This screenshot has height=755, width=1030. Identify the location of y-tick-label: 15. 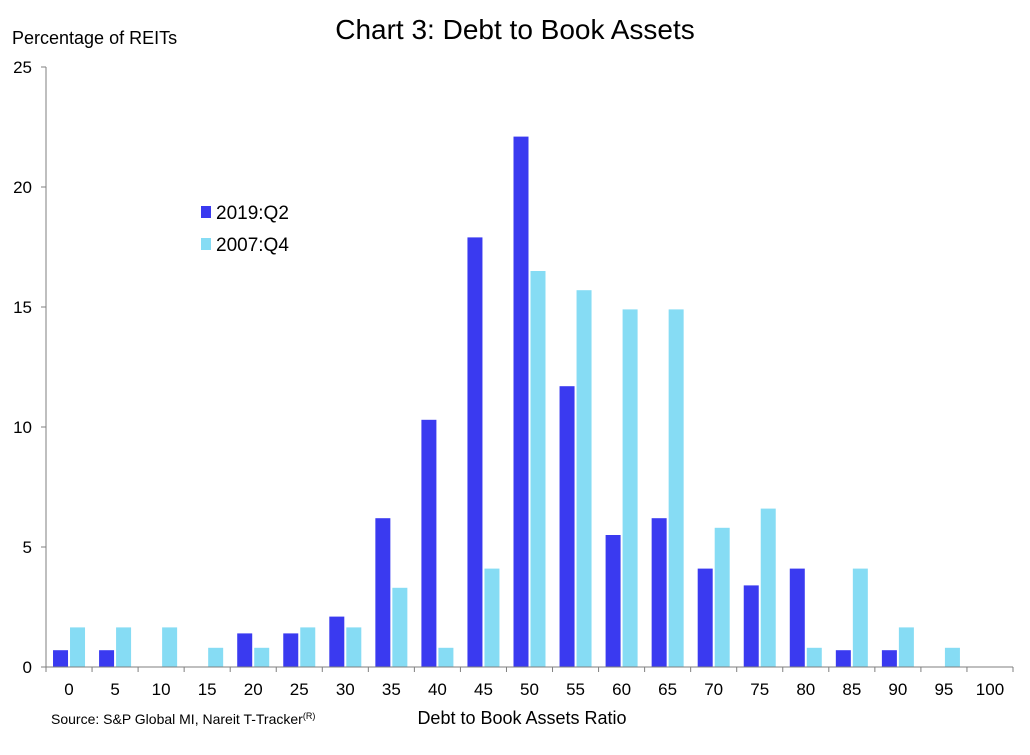
(22, 307).